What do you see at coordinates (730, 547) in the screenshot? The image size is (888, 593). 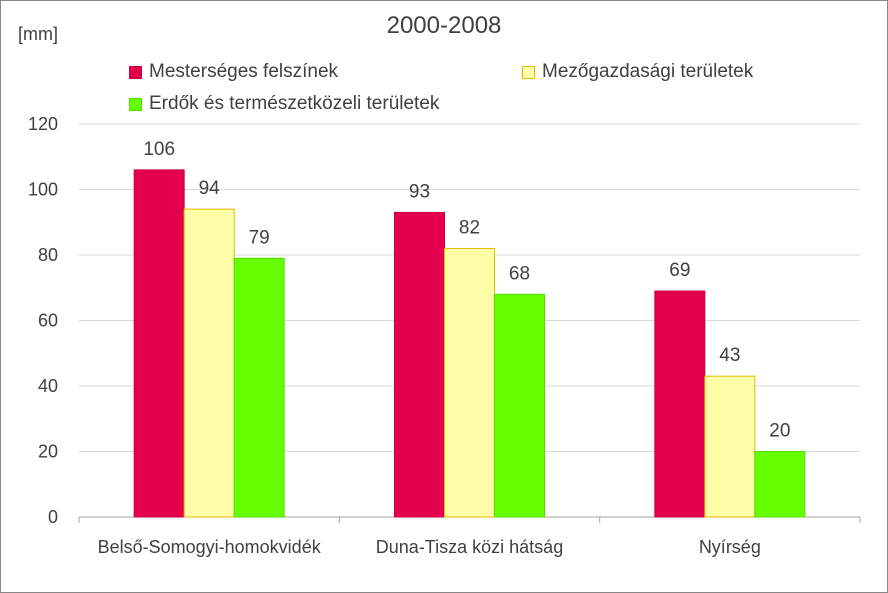 I see `x-category-label: Nyírség` at bounding box center [730, 547].